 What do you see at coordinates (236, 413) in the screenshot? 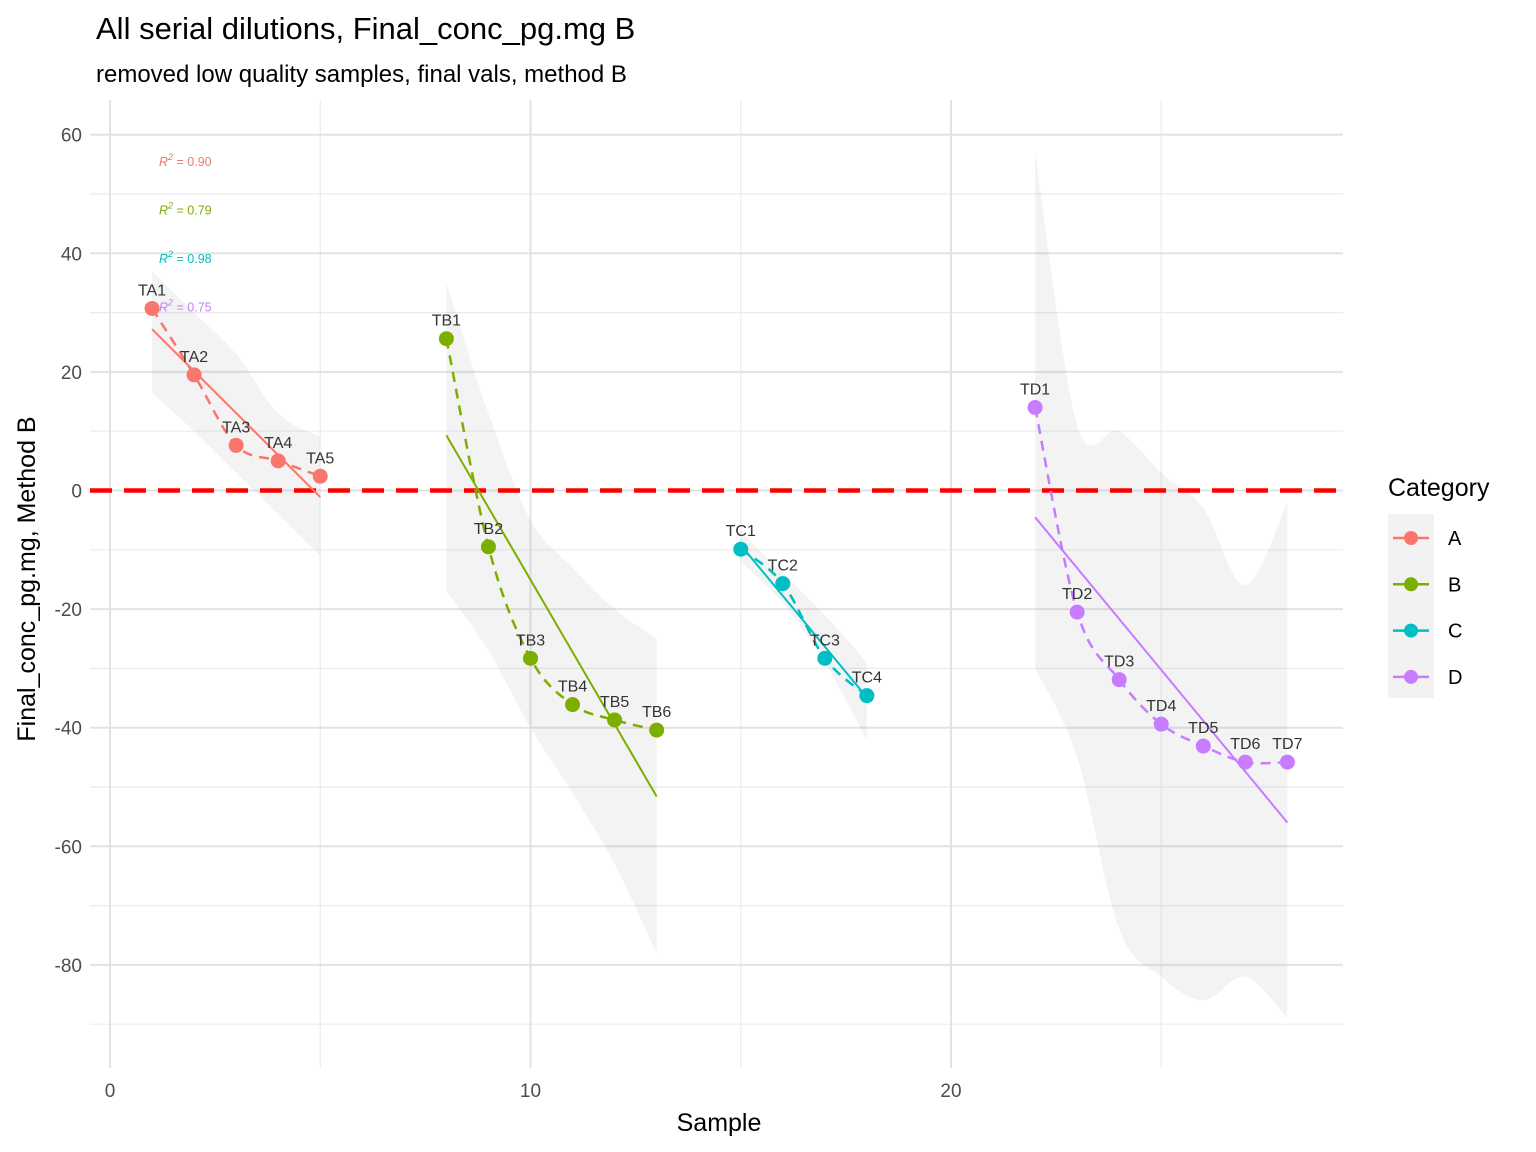
I see `fit-line-a` at bounding box center [236, 413].